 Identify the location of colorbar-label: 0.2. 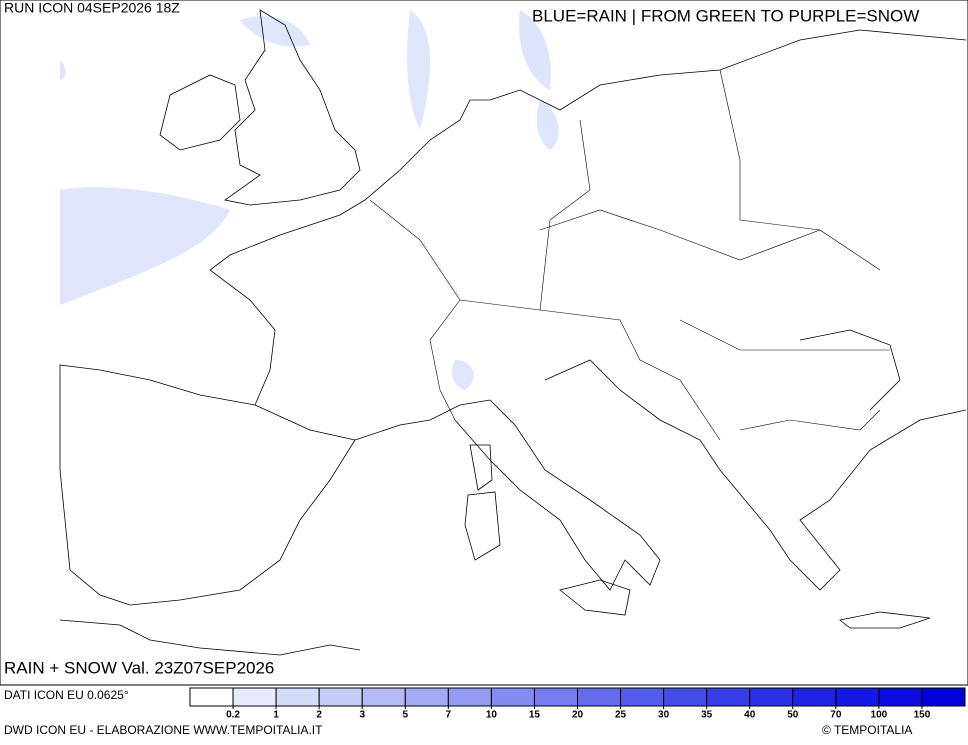
(233, 715).